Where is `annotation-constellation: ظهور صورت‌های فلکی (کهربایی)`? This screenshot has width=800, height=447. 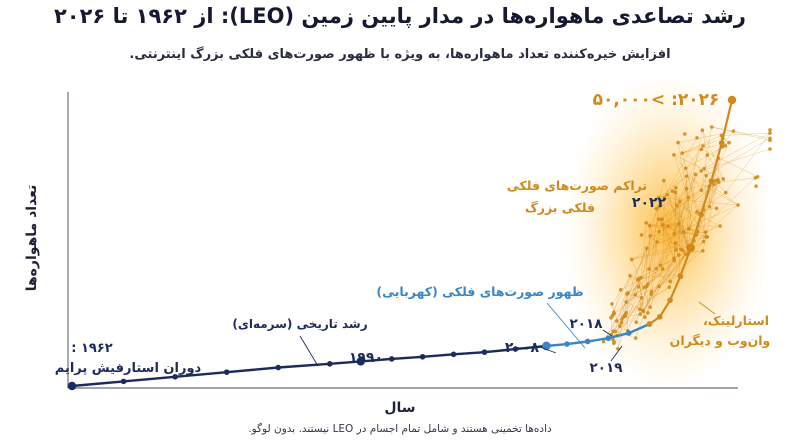
annotation-constellation: ظهور صورت‌های فلکی (کهربایی) is located at coordinates (479, 291).